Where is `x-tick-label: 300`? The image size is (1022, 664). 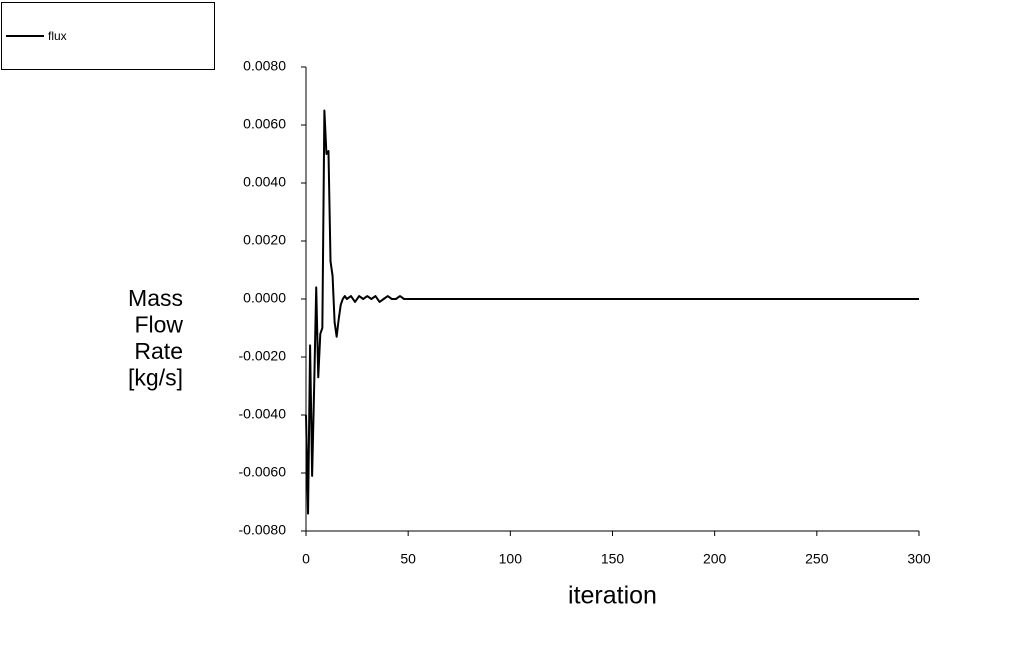 x-tick-label: 300 is located at coordinates (919, 559).